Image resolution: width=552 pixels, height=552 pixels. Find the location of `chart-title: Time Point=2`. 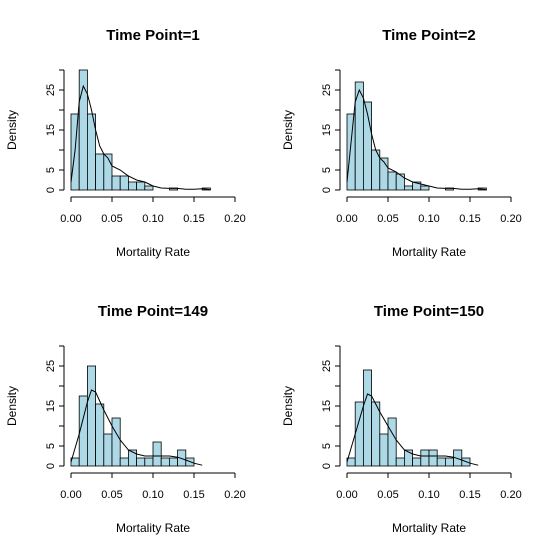

chart-title: Time Point=2 is located at coordinates (429, 35).